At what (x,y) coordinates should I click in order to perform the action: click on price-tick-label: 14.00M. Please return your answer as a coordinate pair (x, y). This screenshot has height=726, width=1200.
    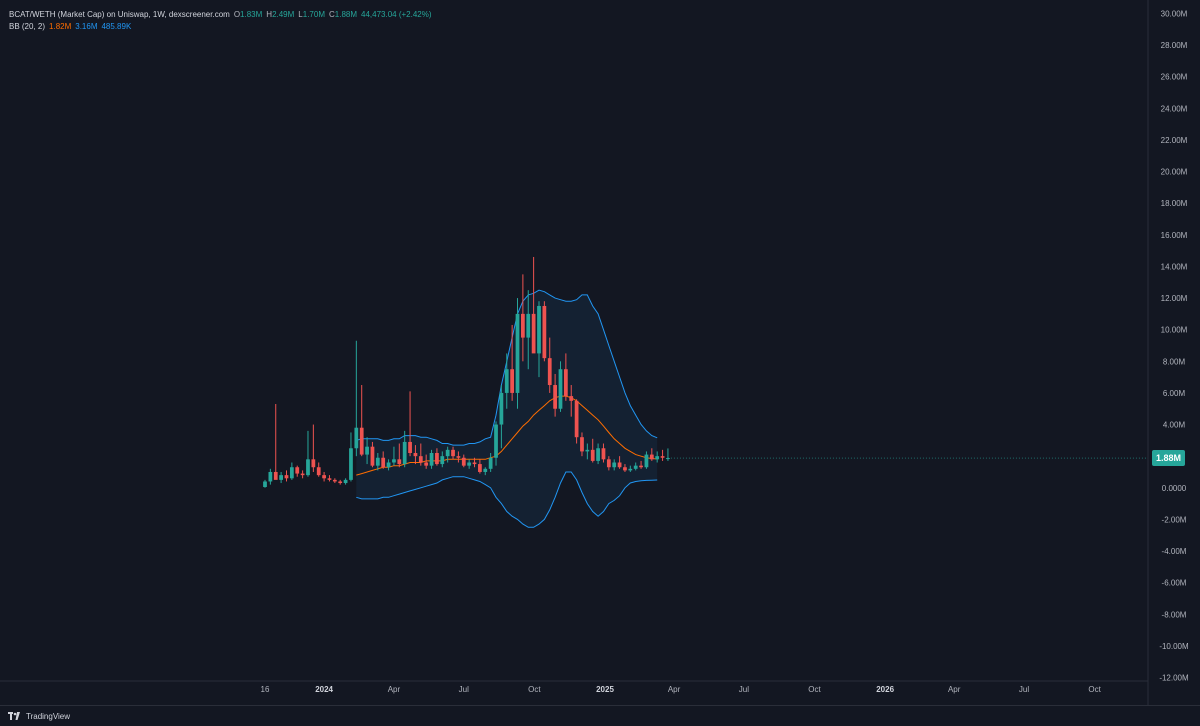
    Looking at the image, I should click on (1174, 266).